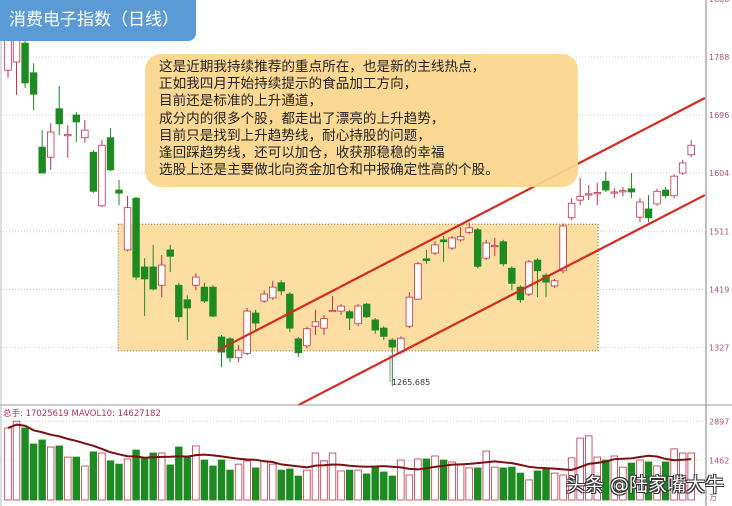 Image resolution: width=732 pixels, height=506 pixels. Describe the element at coordinates (82, 414) in the screenshot. I see `volume-header: 总手: 17025619 MAVOL10: 14627182` at that location.